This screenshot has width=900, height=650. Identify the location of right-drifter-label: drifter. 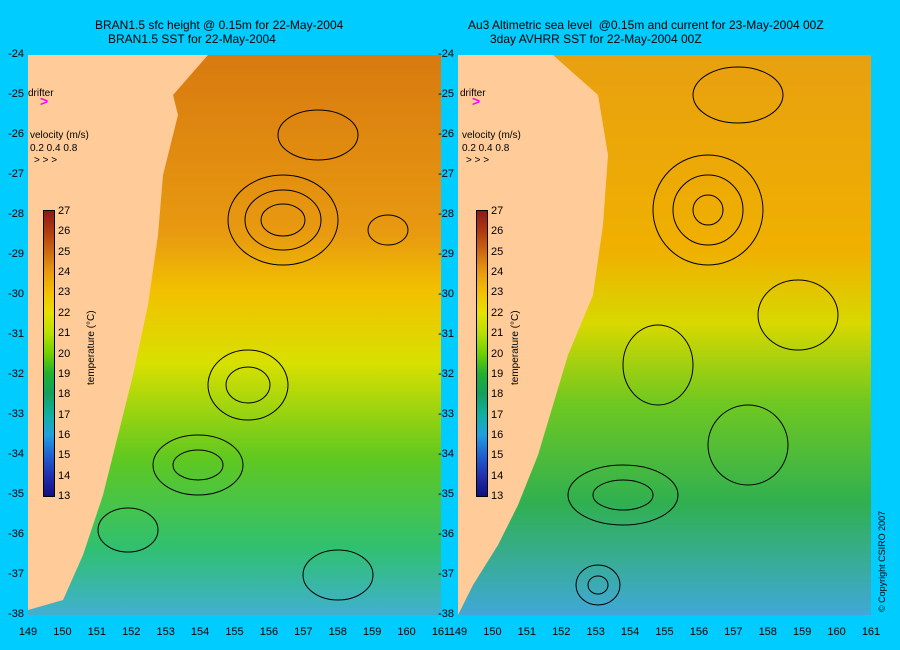
(473, 93).